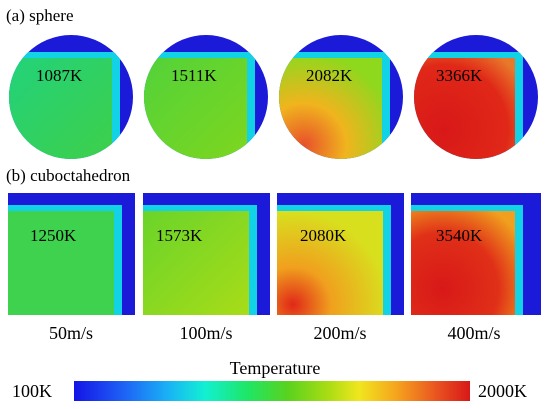 The height and width of the screenshot is (409, 550). What do you see at coordinates (459, 235) in the screenshot?
I see `temperature-cuboctahedron-4: 3540K` at bounding box center [459, 235].